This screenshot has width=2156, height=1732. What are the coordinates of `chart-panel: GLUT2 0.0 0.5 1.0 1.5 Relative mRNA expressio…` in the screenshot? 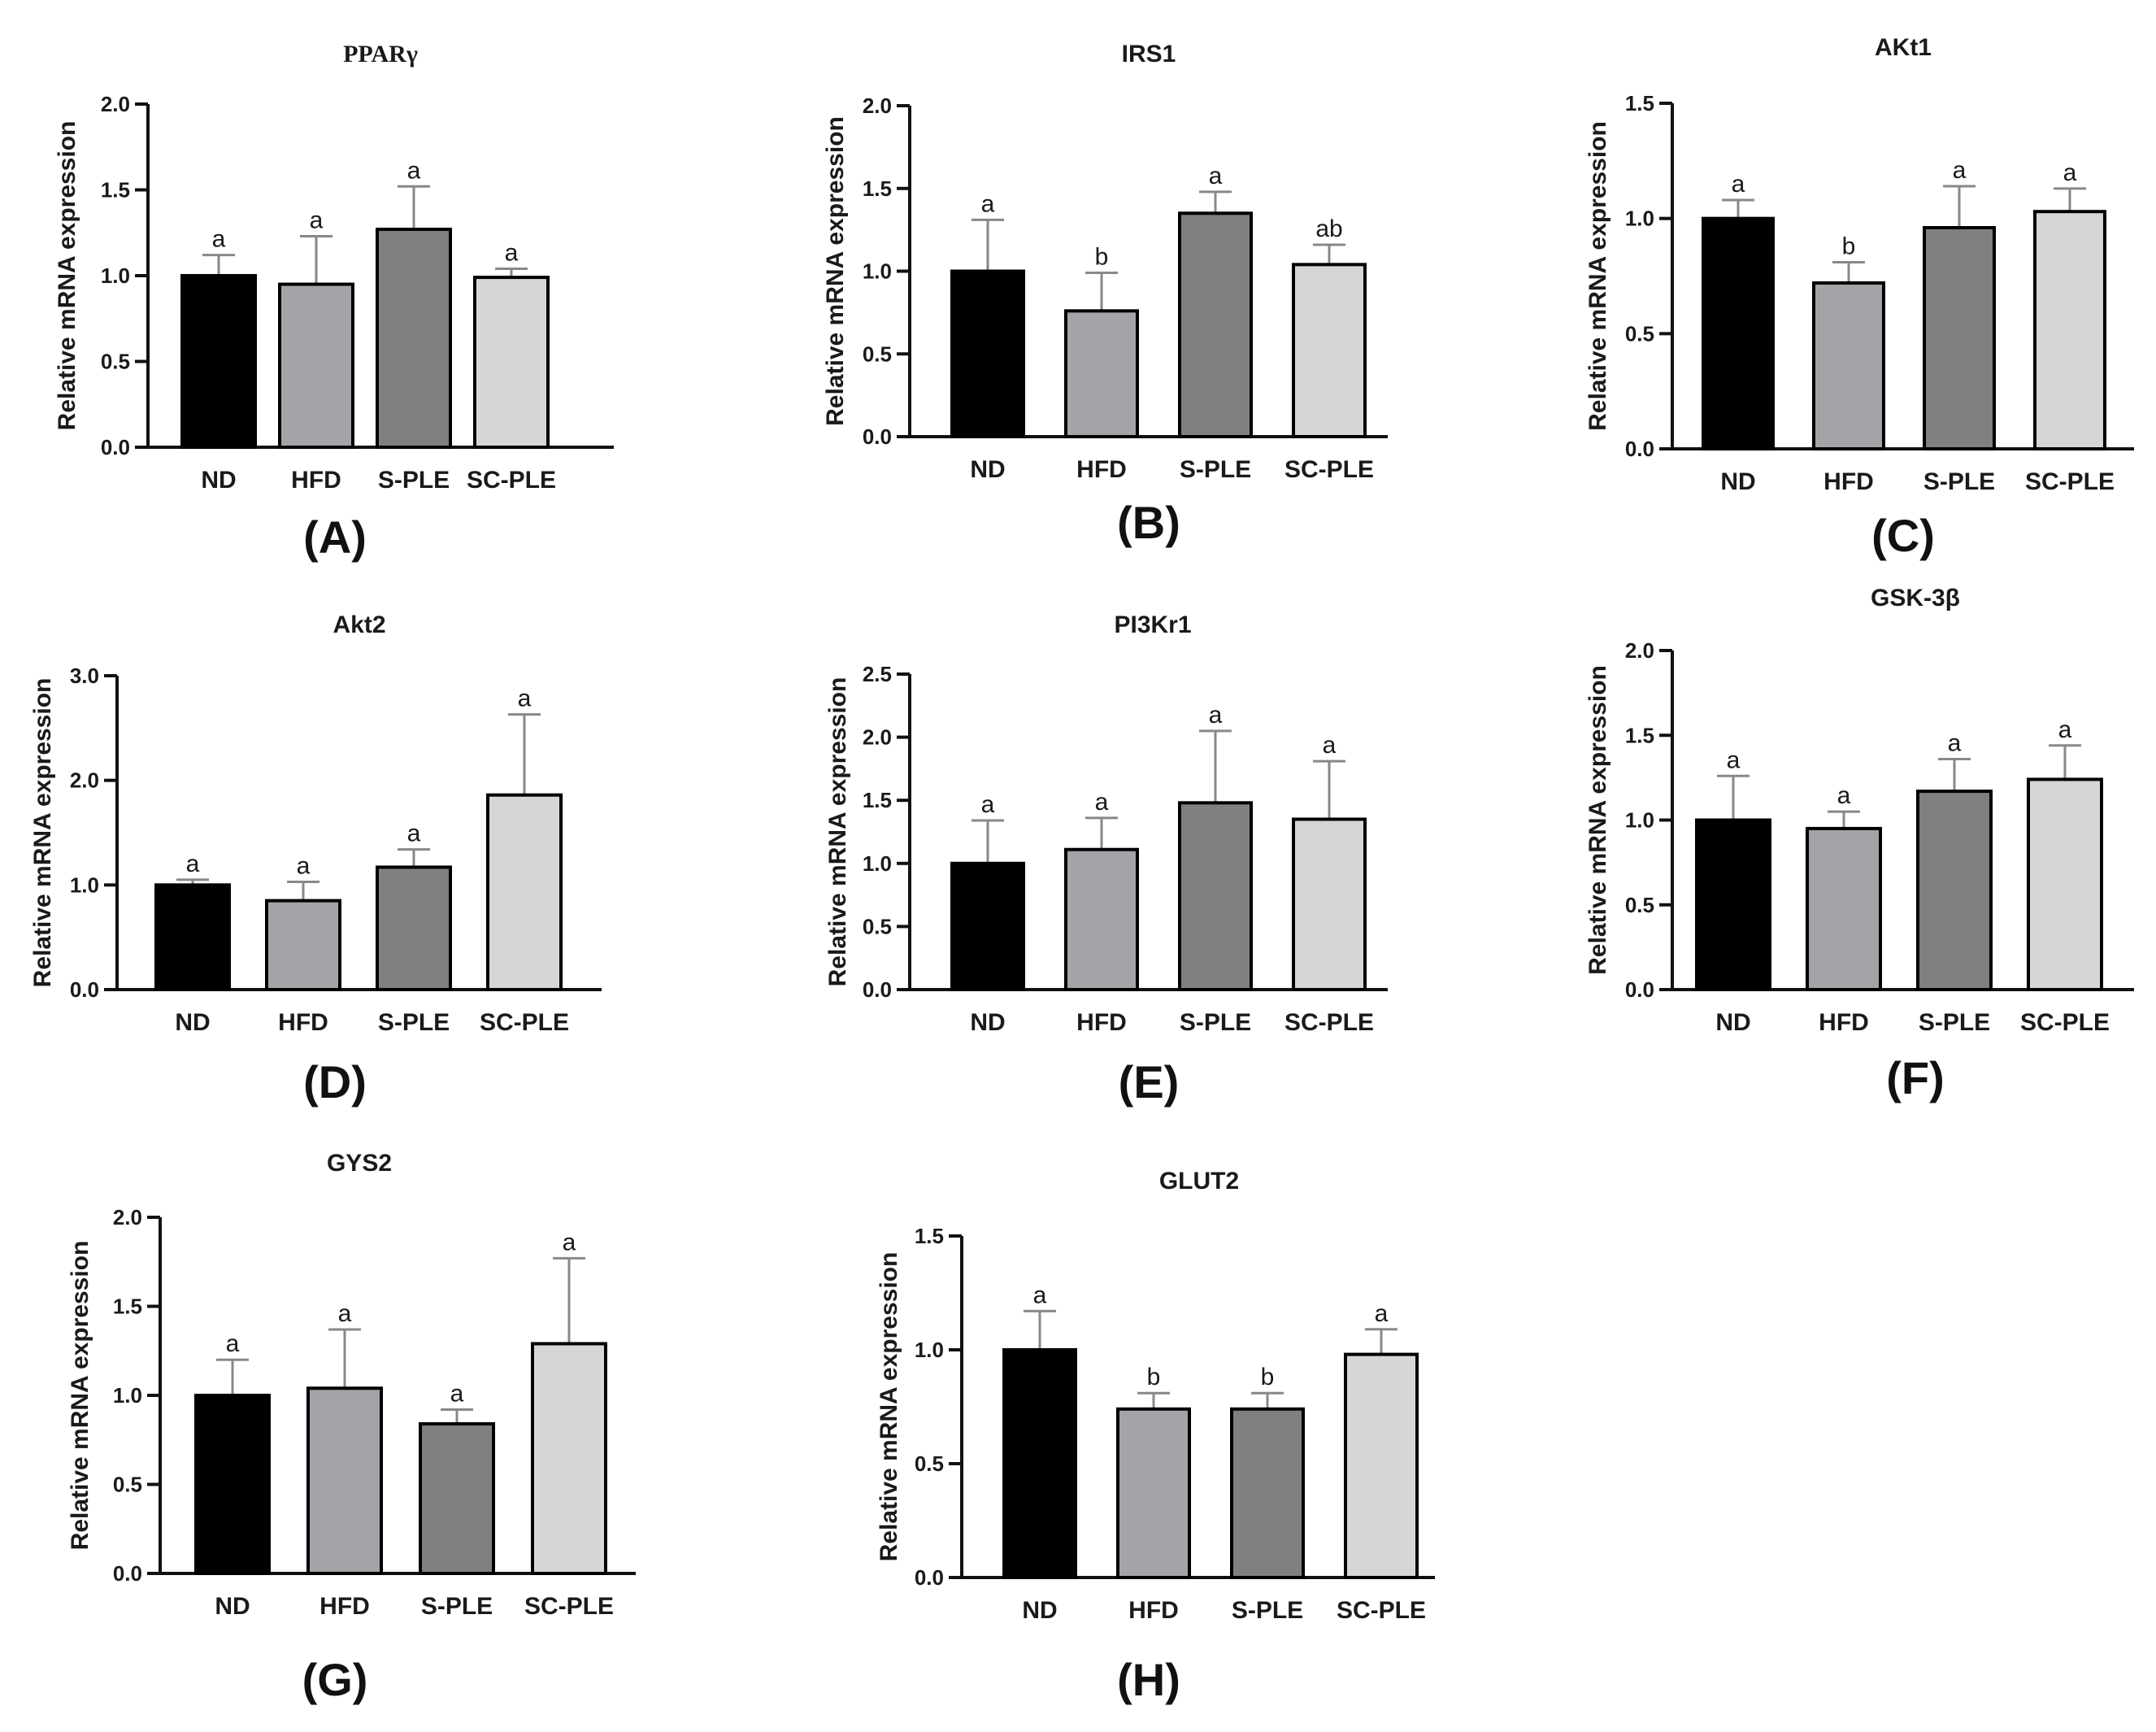 It's located at (1155, 1436).